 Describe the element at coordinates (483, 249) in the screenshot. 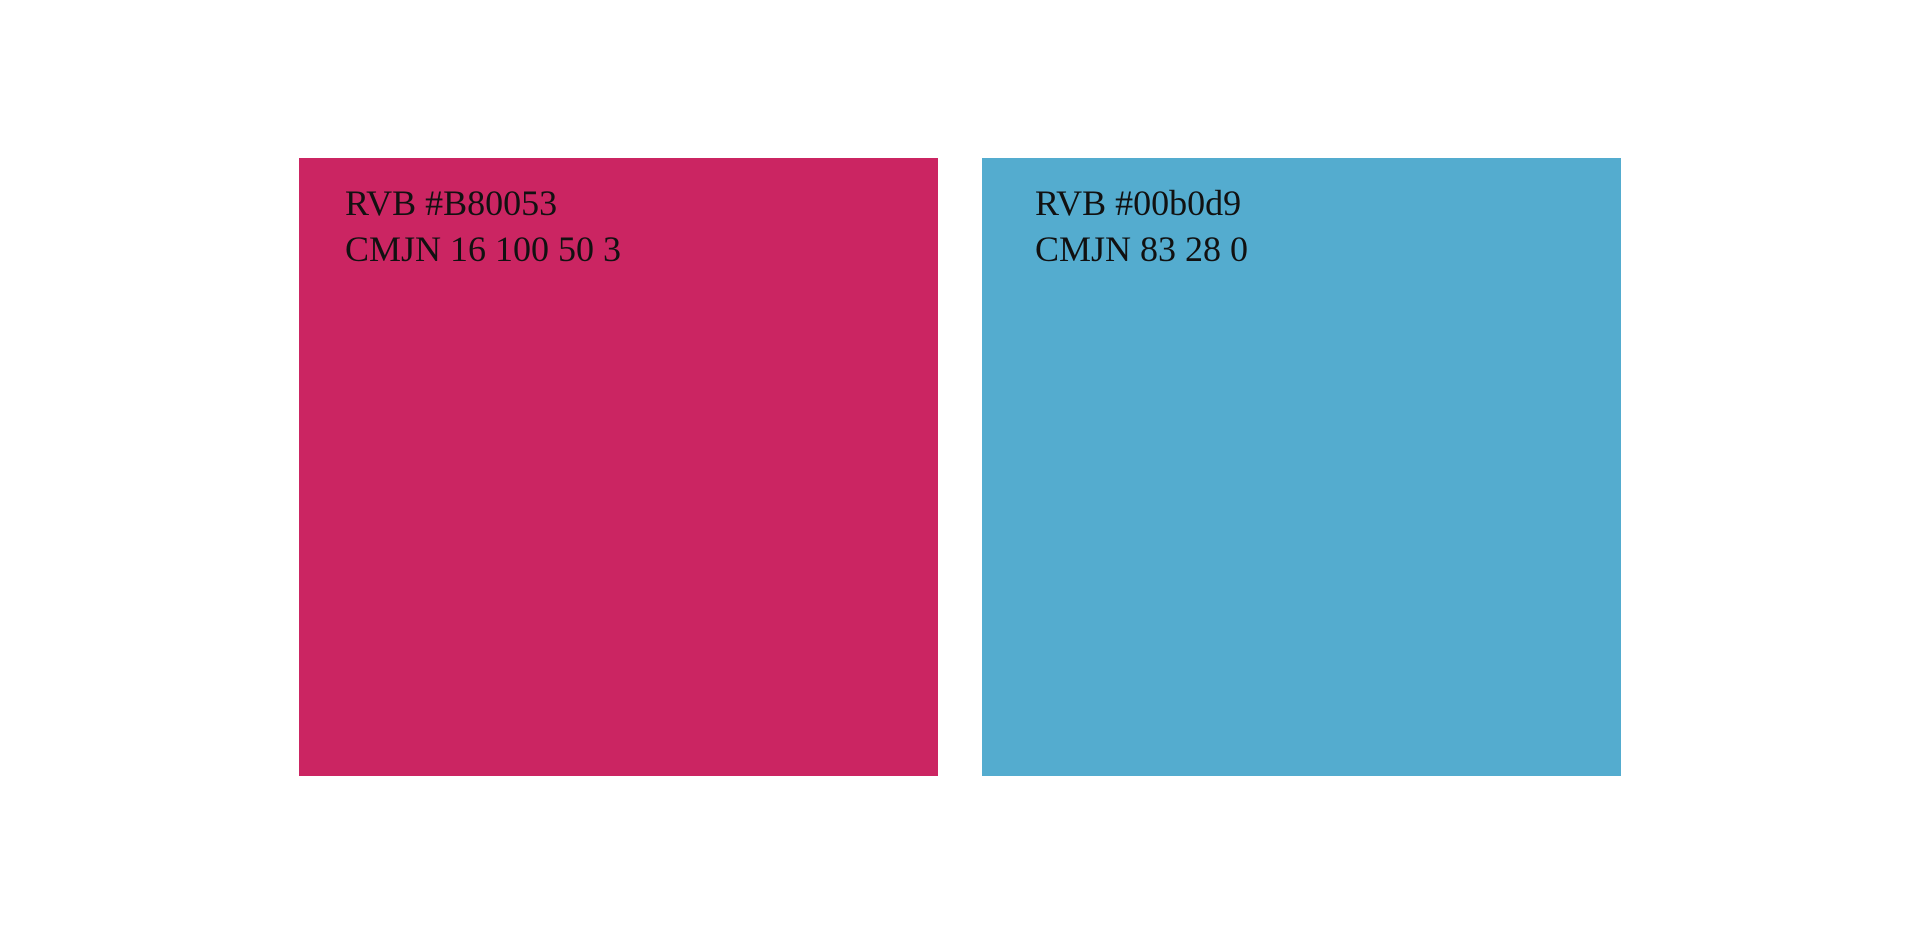

I see `cmyk-code: CMJN 16 100 50 3` at that location.